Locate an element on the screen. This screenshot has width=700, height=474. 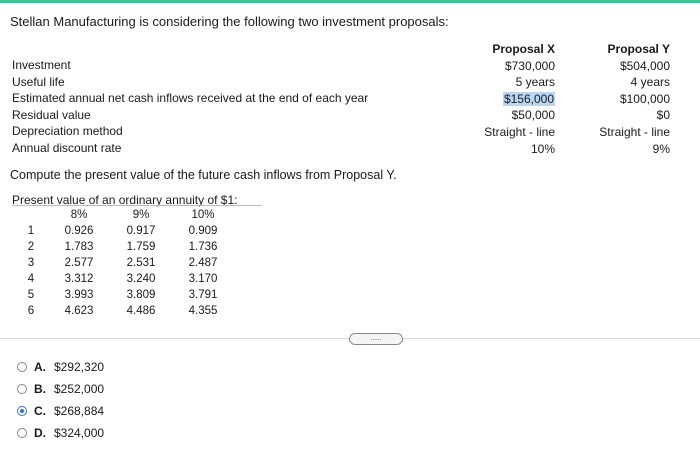
pv-cell: 3.993 is located at coordinates (79, 295).